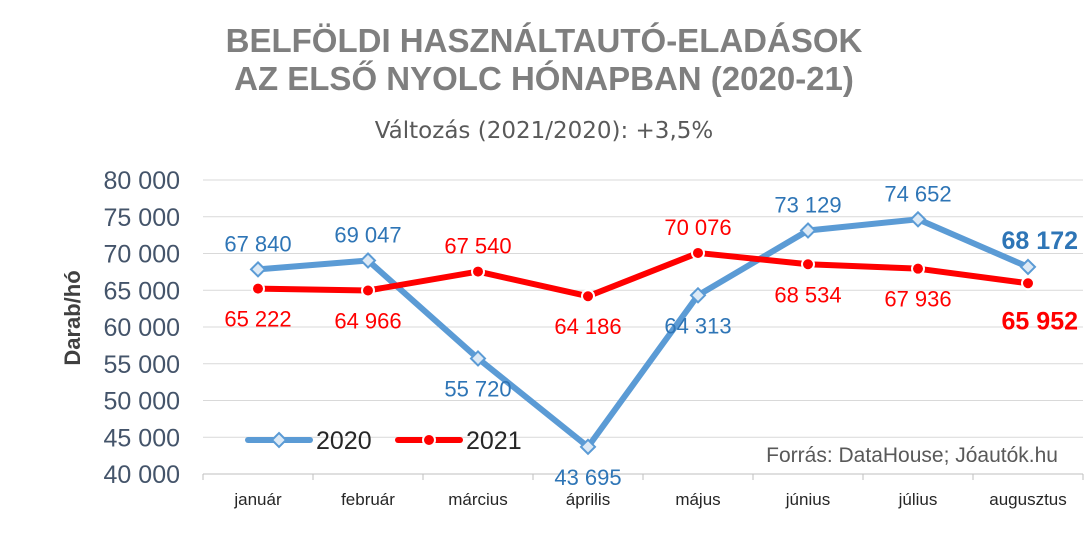 Image resolution: width=1088 pixels, height=539 pixels. Describe the element at coordinates (383, 441) in the screenshot. I see `legend: 2020 2021` at that location.